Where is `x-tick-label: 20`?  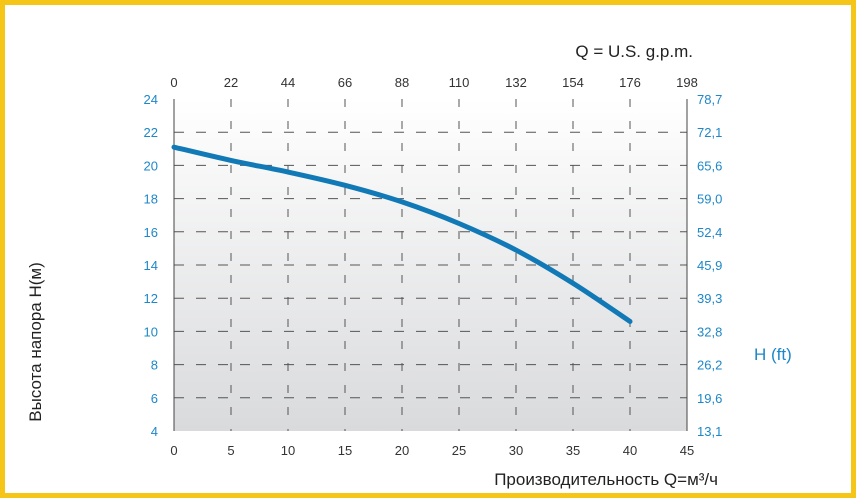 x-tick-label: 20 is located at coordinates (402, 450).